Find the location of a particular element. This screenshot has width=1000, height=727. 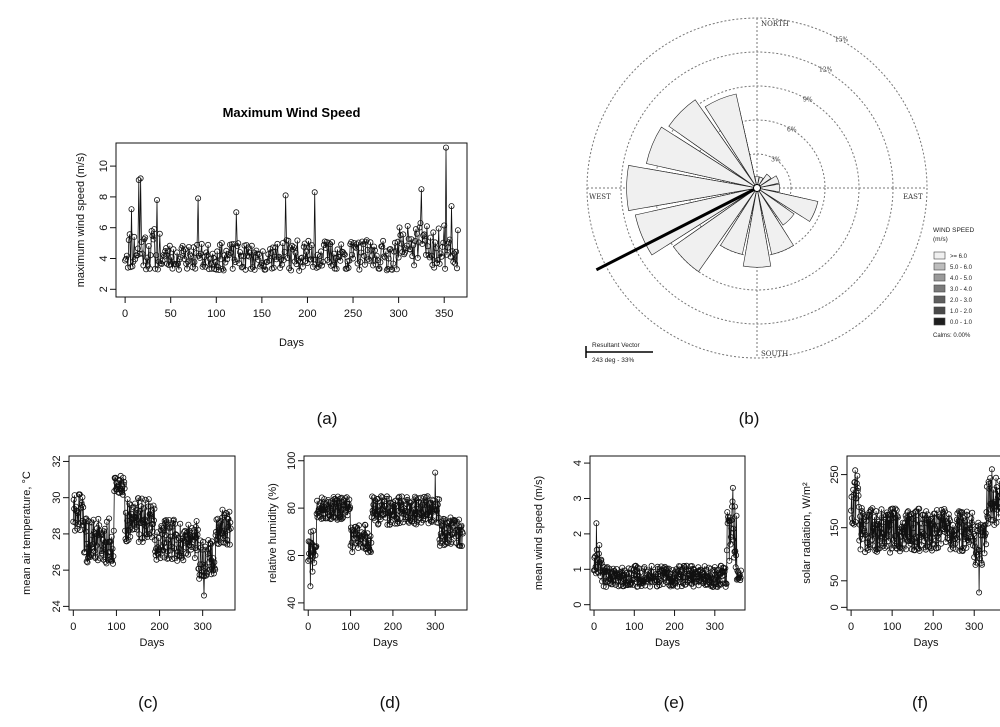

x-axis-label: Days is located at coordinates (152, 643).